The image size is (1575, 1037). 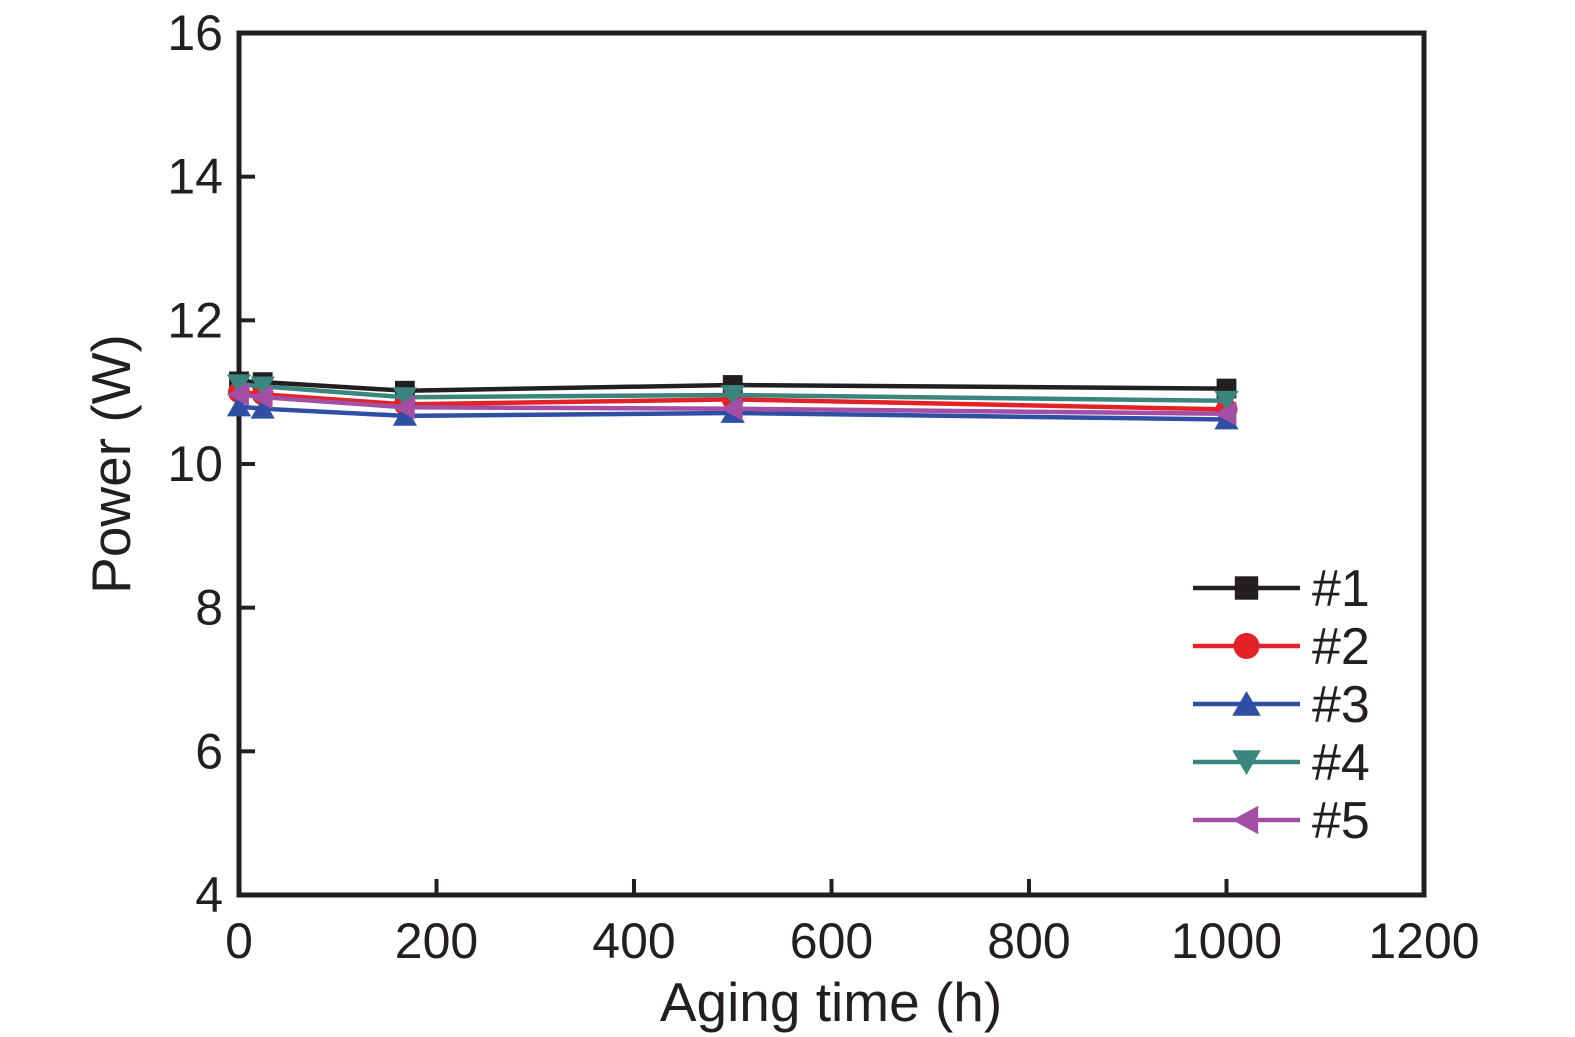 What do you see at coordinates (195, 33) in the screenshot?
I see `y-tick-label: 16` at bounding box center [195, 33].